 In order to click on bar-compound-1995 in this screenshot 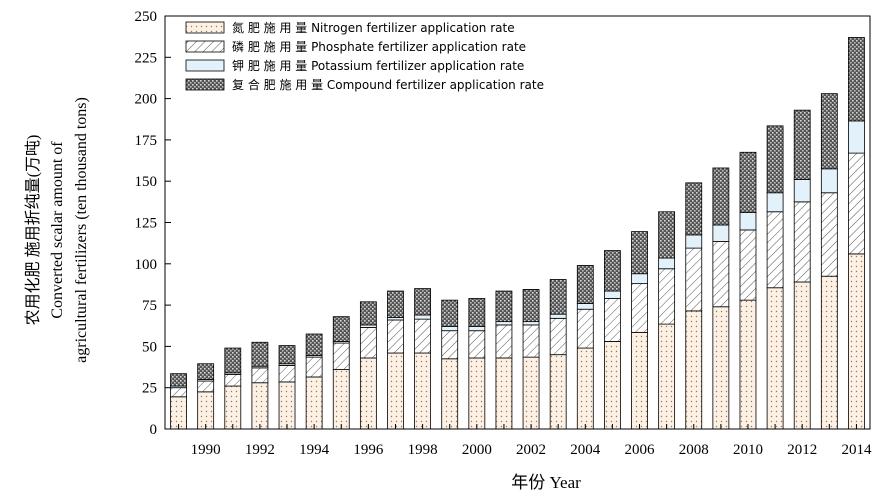, I will do `click(341, 329)`.